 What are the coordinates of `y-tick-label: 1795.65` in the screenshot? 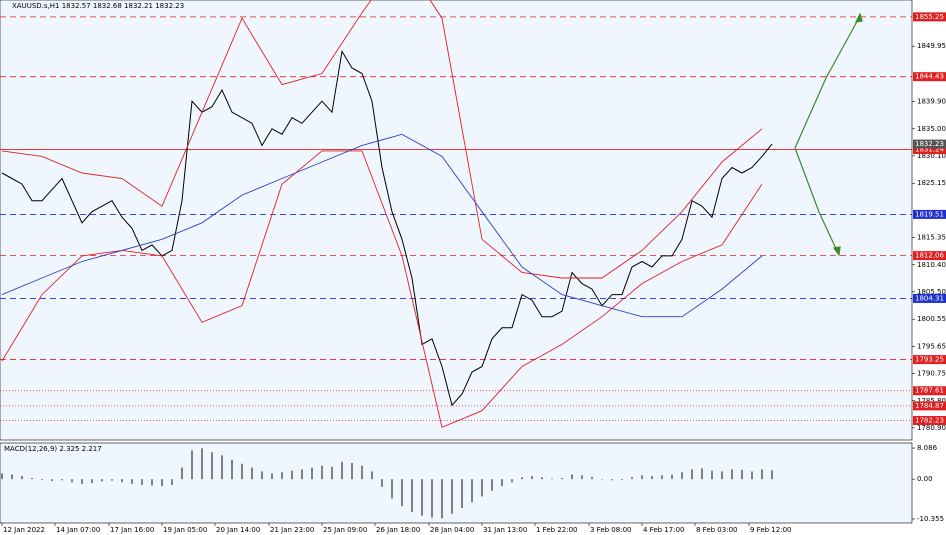 It's located at (931, 346).